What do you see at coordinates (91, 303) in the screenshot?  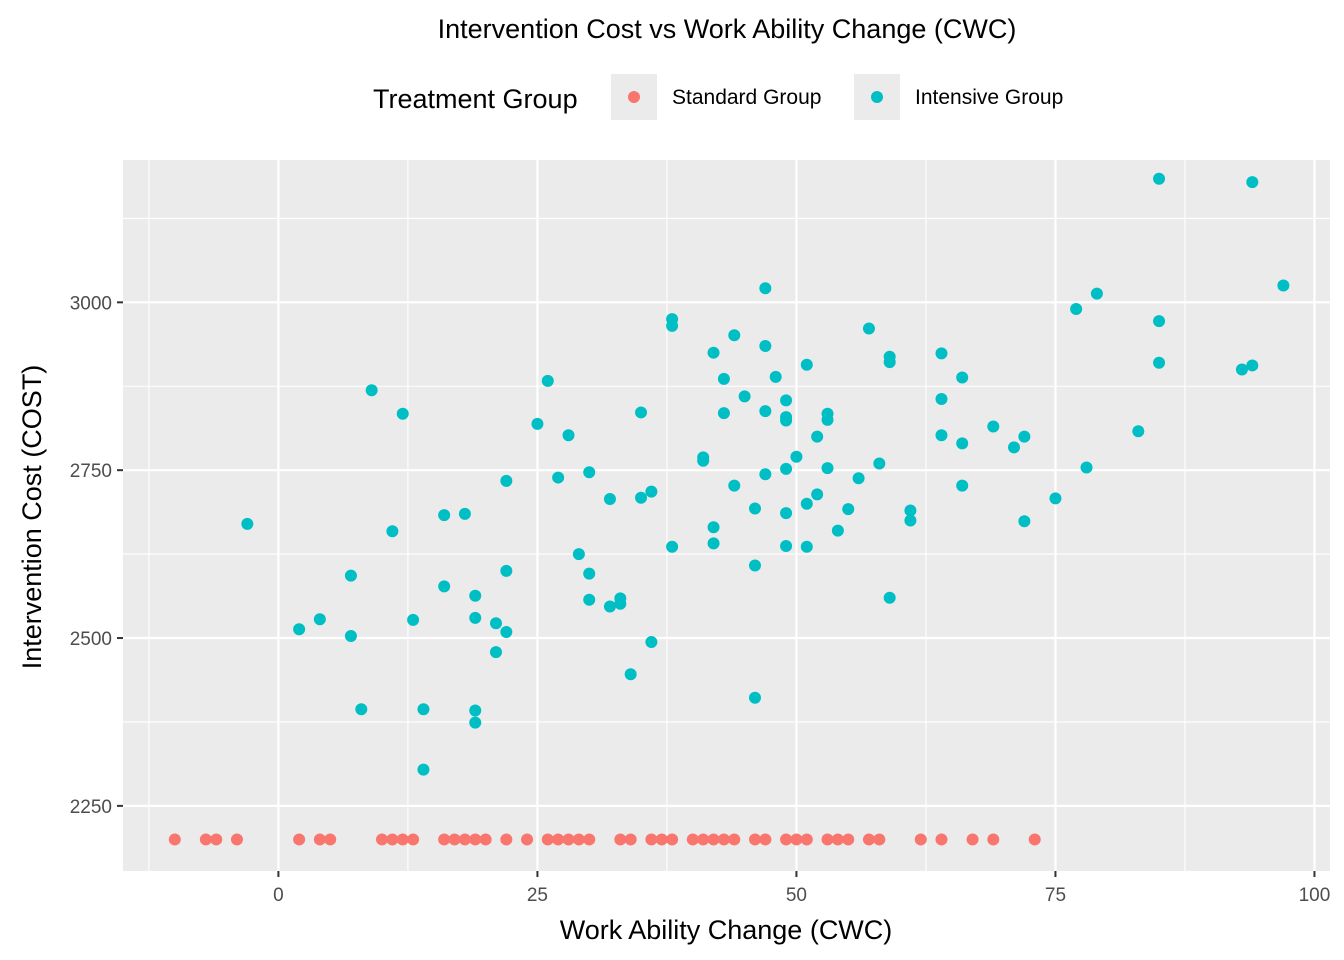 I see `y-tick-label: 3000` at bounding box center [91, 303].